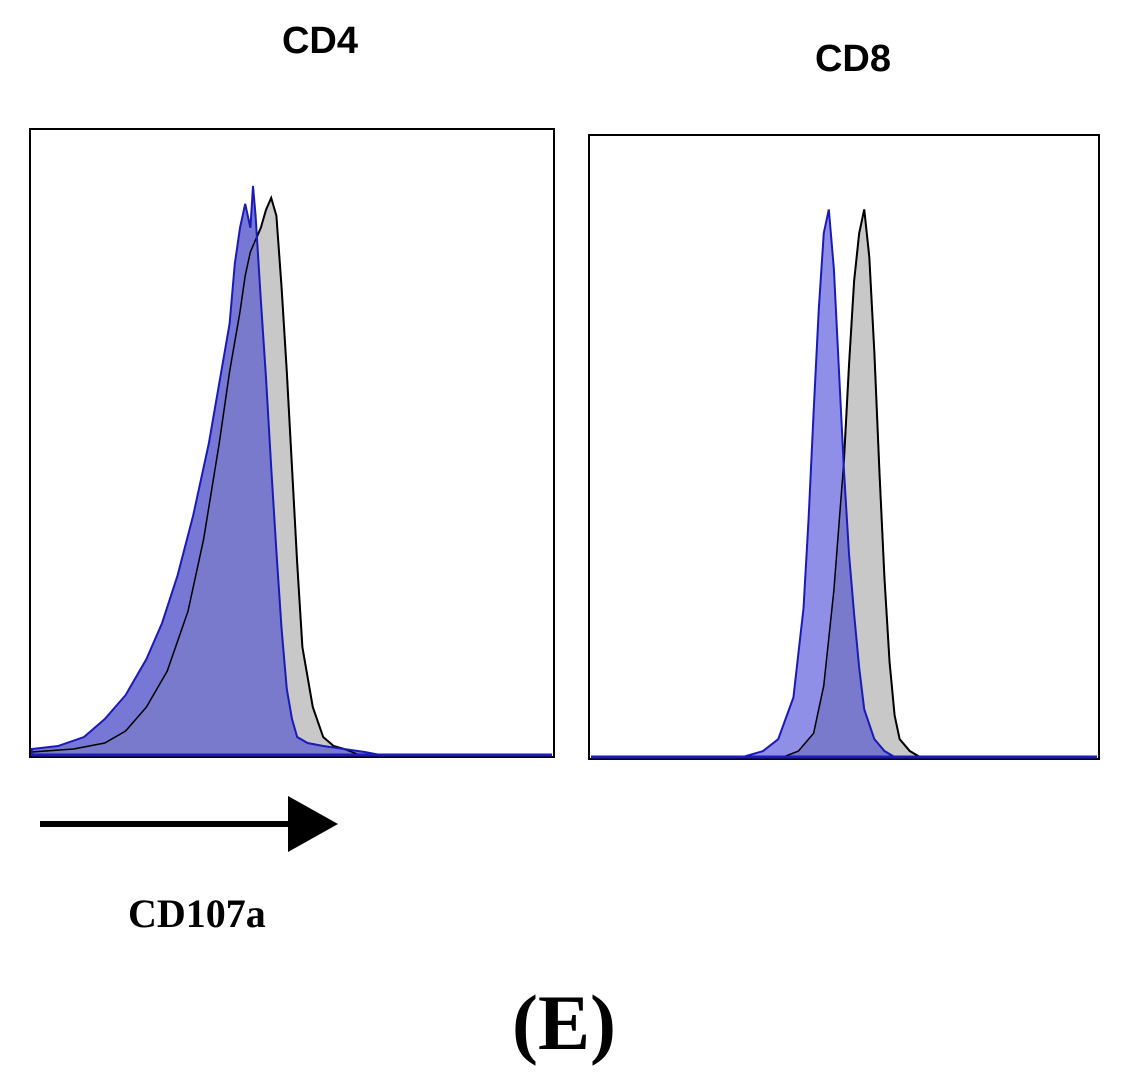 The width and height of the screenshot is (1128, 1088). I want to click on x-axis-label: CD107a, so click(197, 913).